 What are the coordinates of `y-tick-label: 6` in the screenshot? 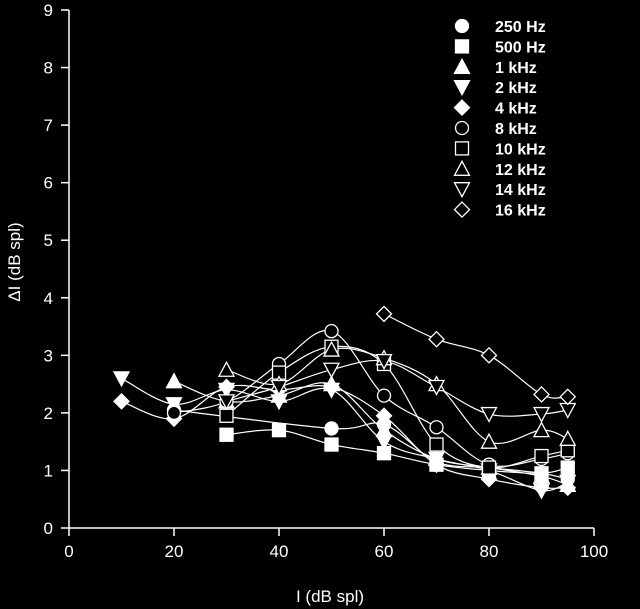 It's located at (48, 183).